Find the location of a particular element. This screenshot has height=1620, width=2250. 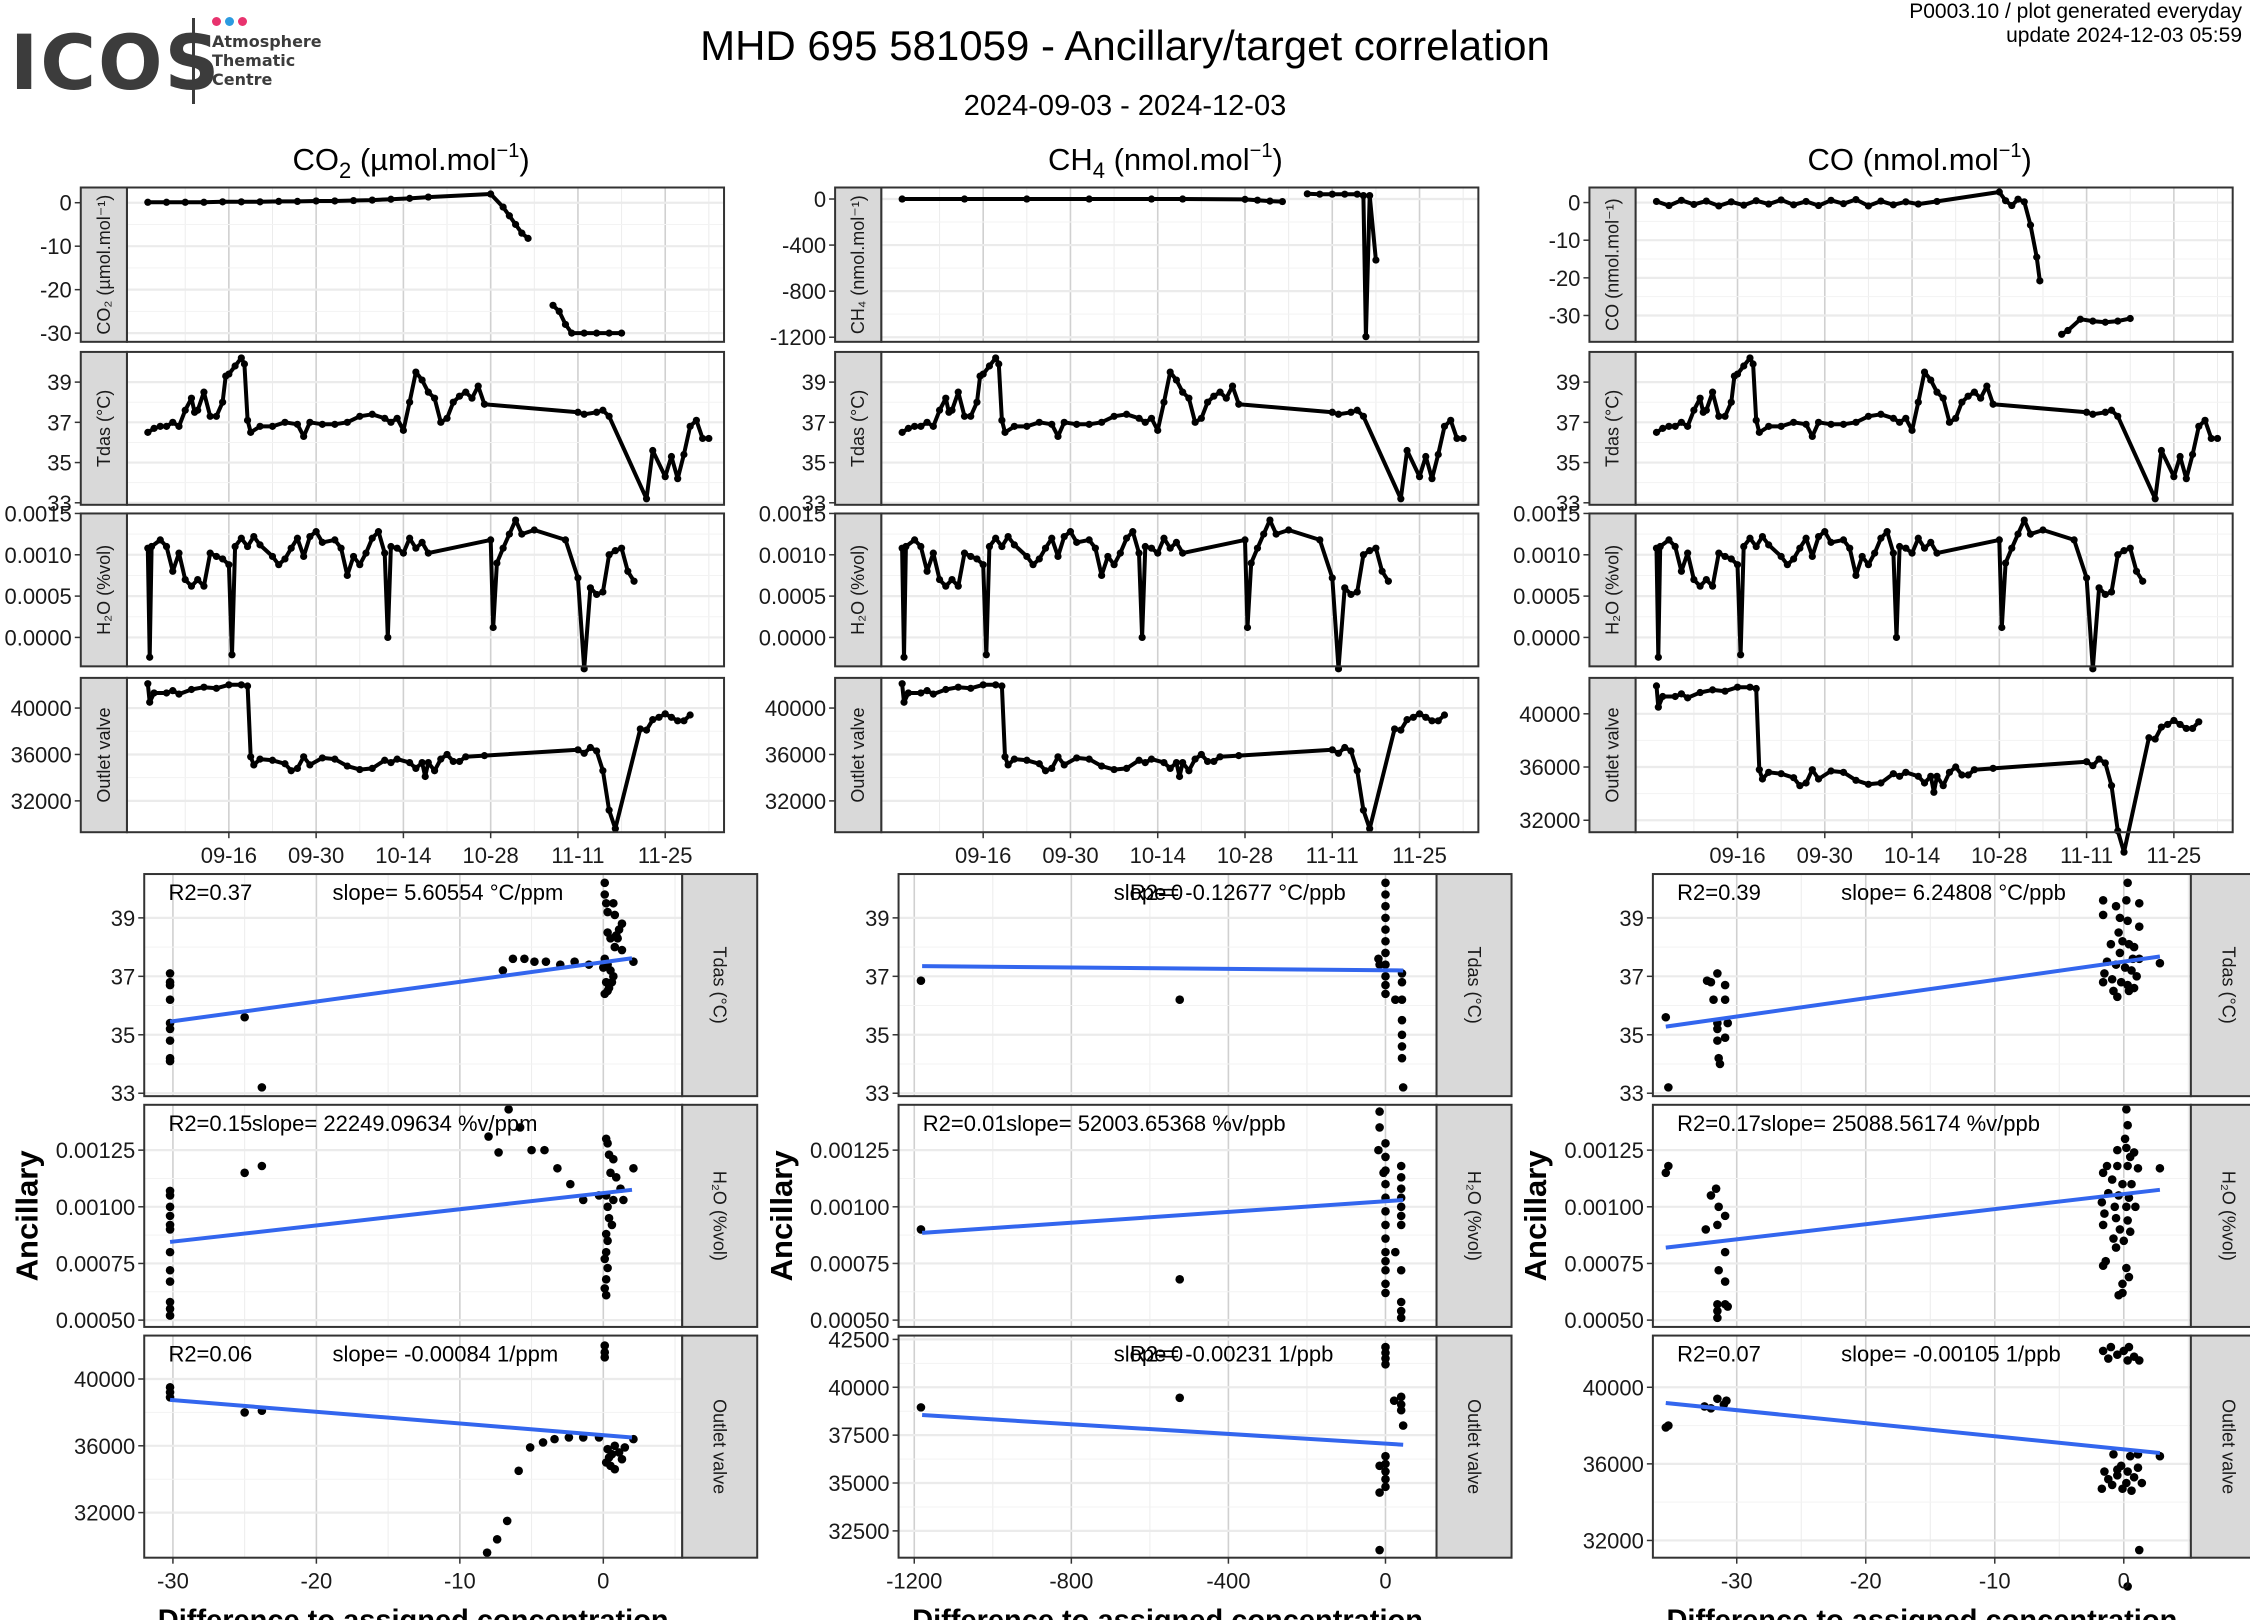

x-tick-label: -10 is located at coordinates (460, 1581).